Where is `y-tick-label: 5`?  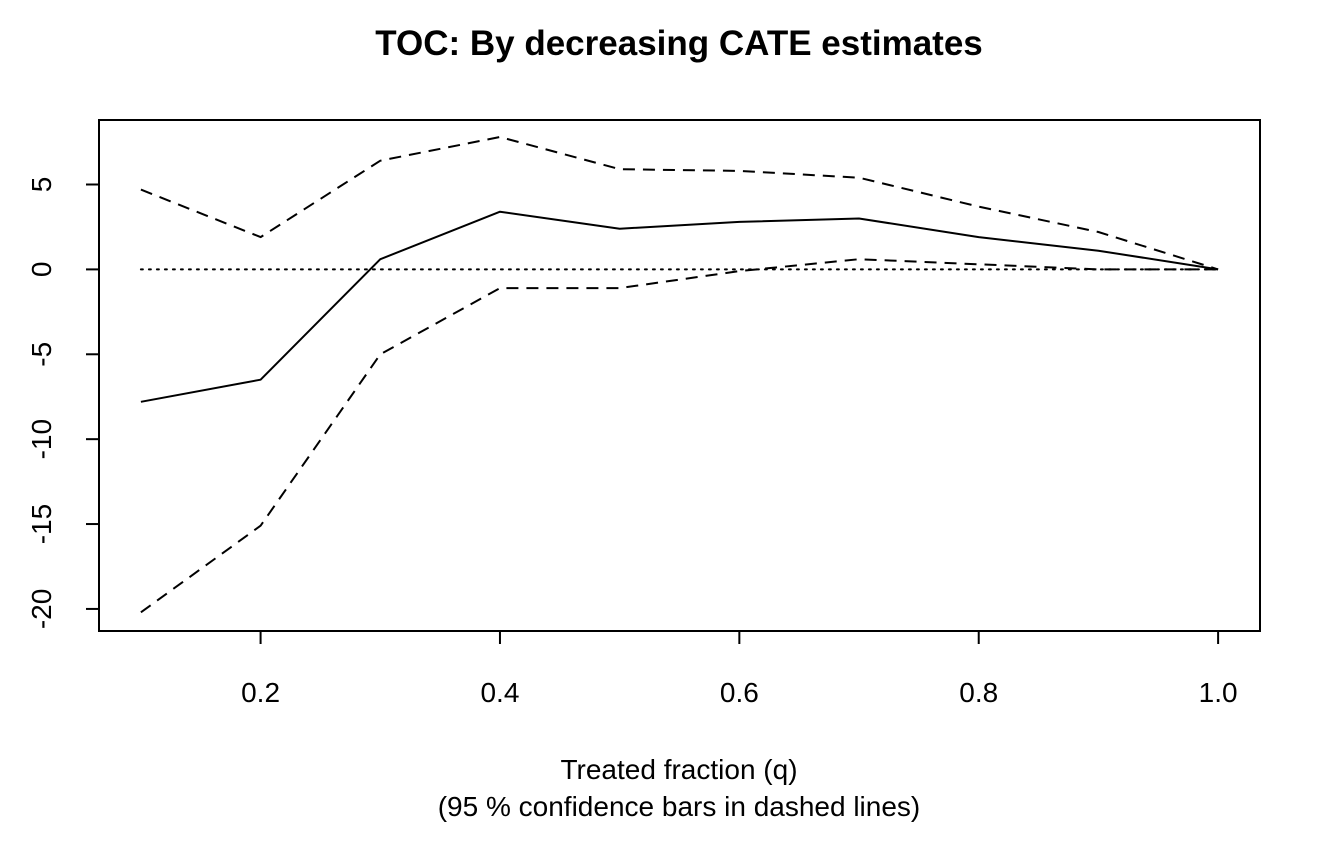 y-tick-label: 5 is located at coordinates (41, 185).